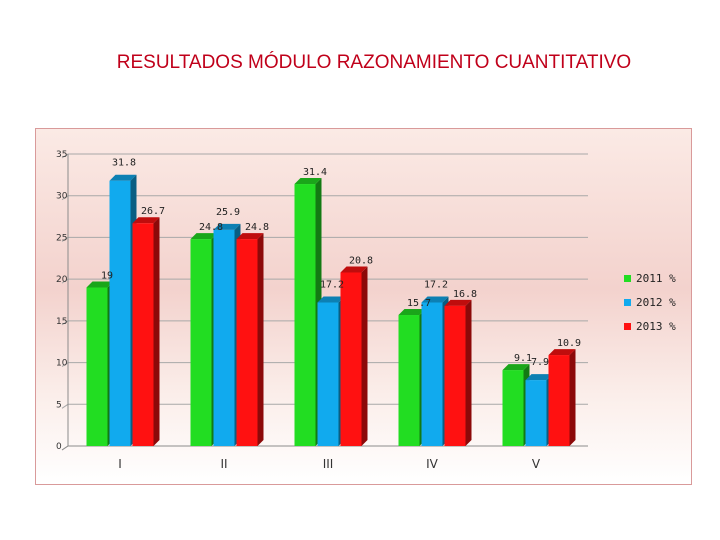 This screenshot has height=540, width=720. What do you see at coordinates (61, 238) in the screenshot?
I see `y-tick-label: 25` at bounding box center [61, 238].